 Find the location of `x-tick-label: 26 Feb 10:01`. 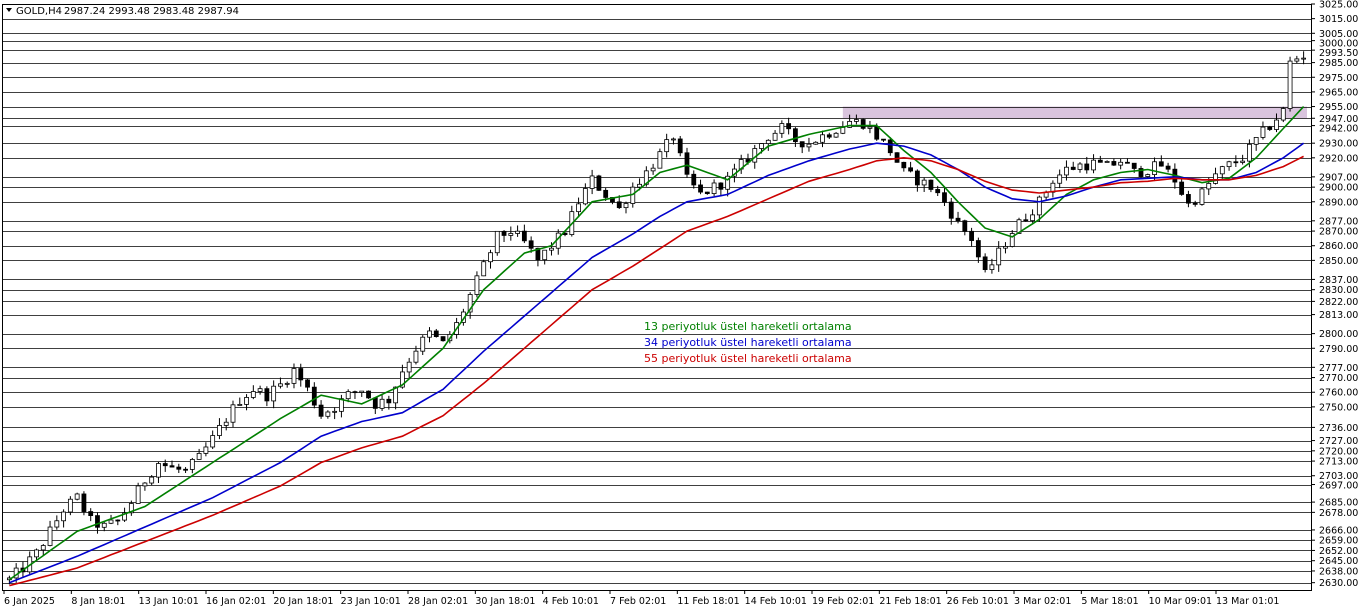

x-tick-label: 26 Feb 10:01 is located at coordinates (978, 601).